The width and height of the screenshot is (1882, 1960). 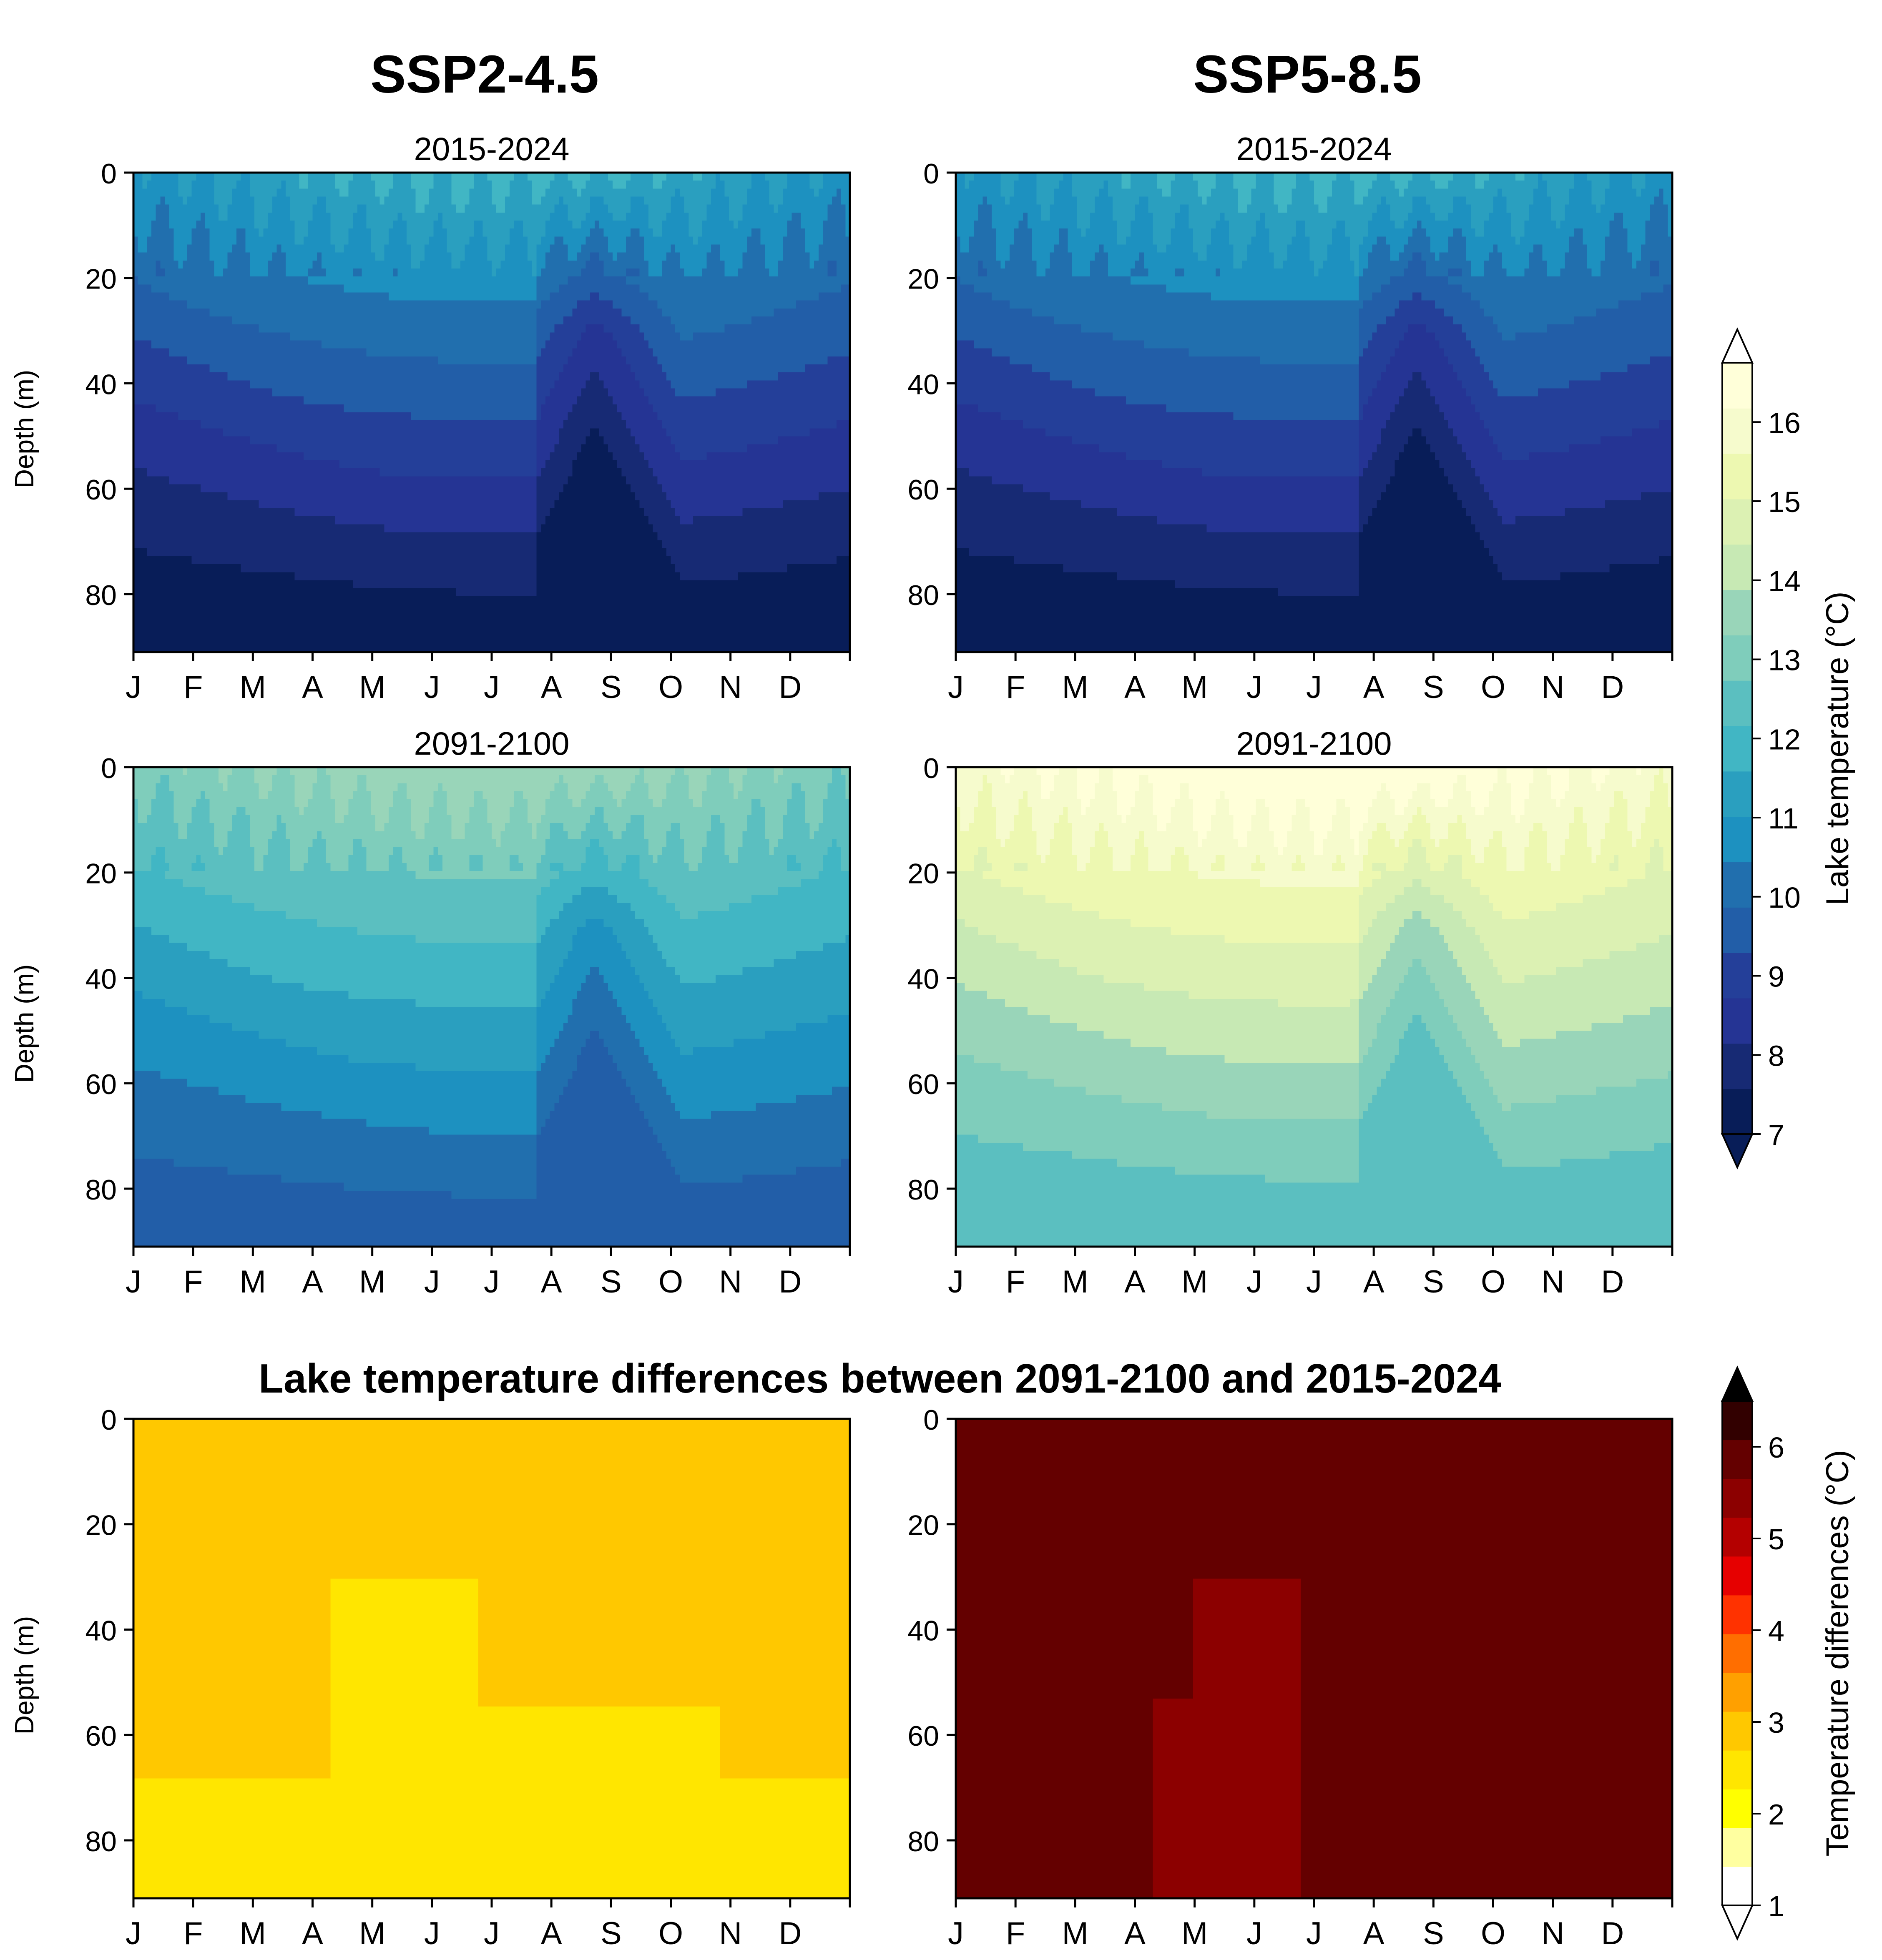 What do you see at coordinates (1307, 74) in the screenshot?
I see `column-title-ssp585: SSP5-8.5` at bounding box center [1307, 74].